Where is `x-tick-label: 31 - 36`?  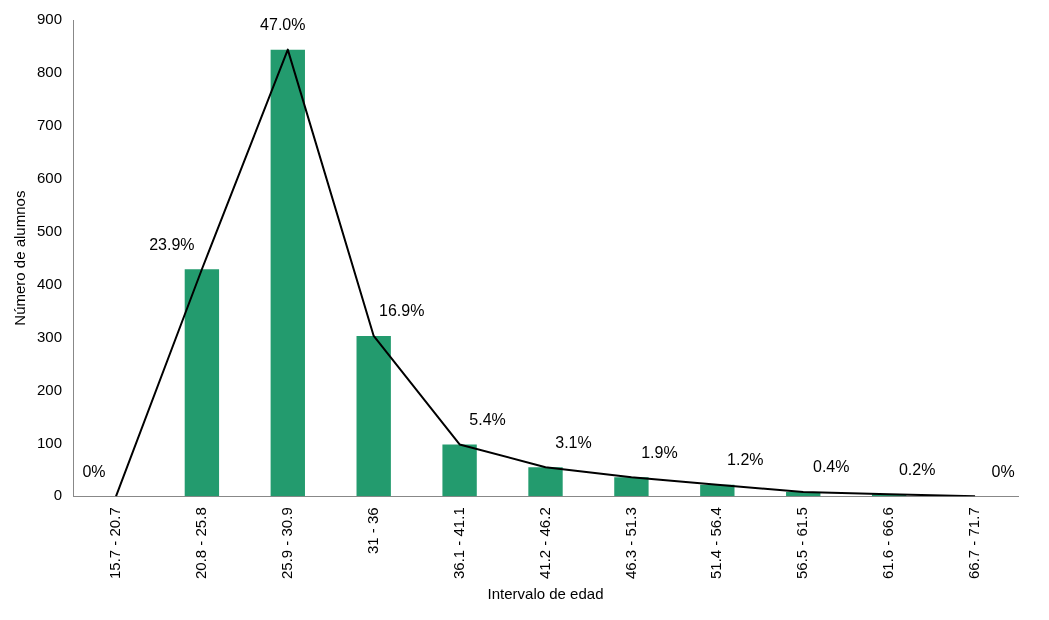
x-tick-label: 31 - 36 is located at coordinates (372, 530).